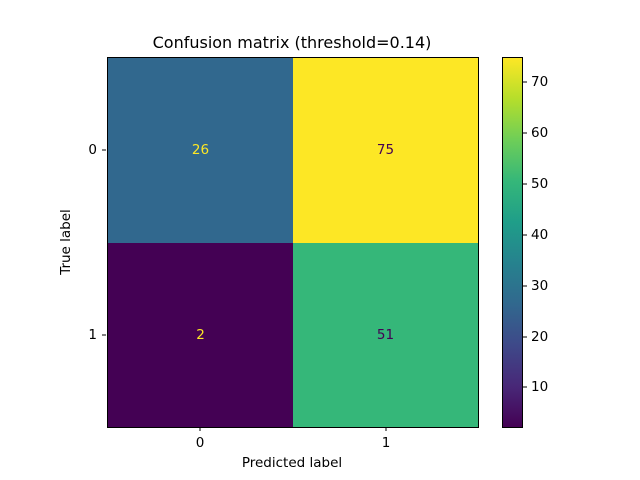 This screenshot has height=480, width=640. I want to click on cell-value: 2, so click(200, 334).